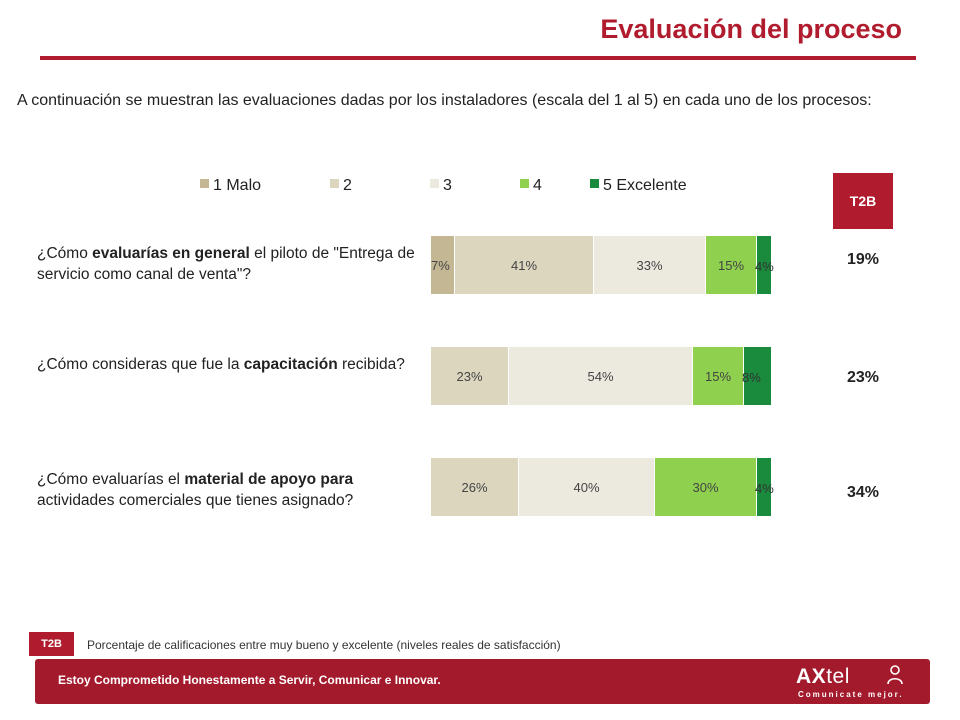 This screenshot has height=720, width=960. I want to click on t2b-value-2: 23%, so click(863, 377).